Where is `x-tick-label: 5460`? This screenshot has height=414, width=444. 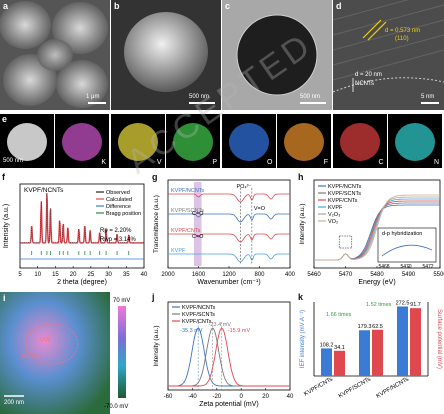
x-tick-label: 5460 is located at coordinates (314, 275).